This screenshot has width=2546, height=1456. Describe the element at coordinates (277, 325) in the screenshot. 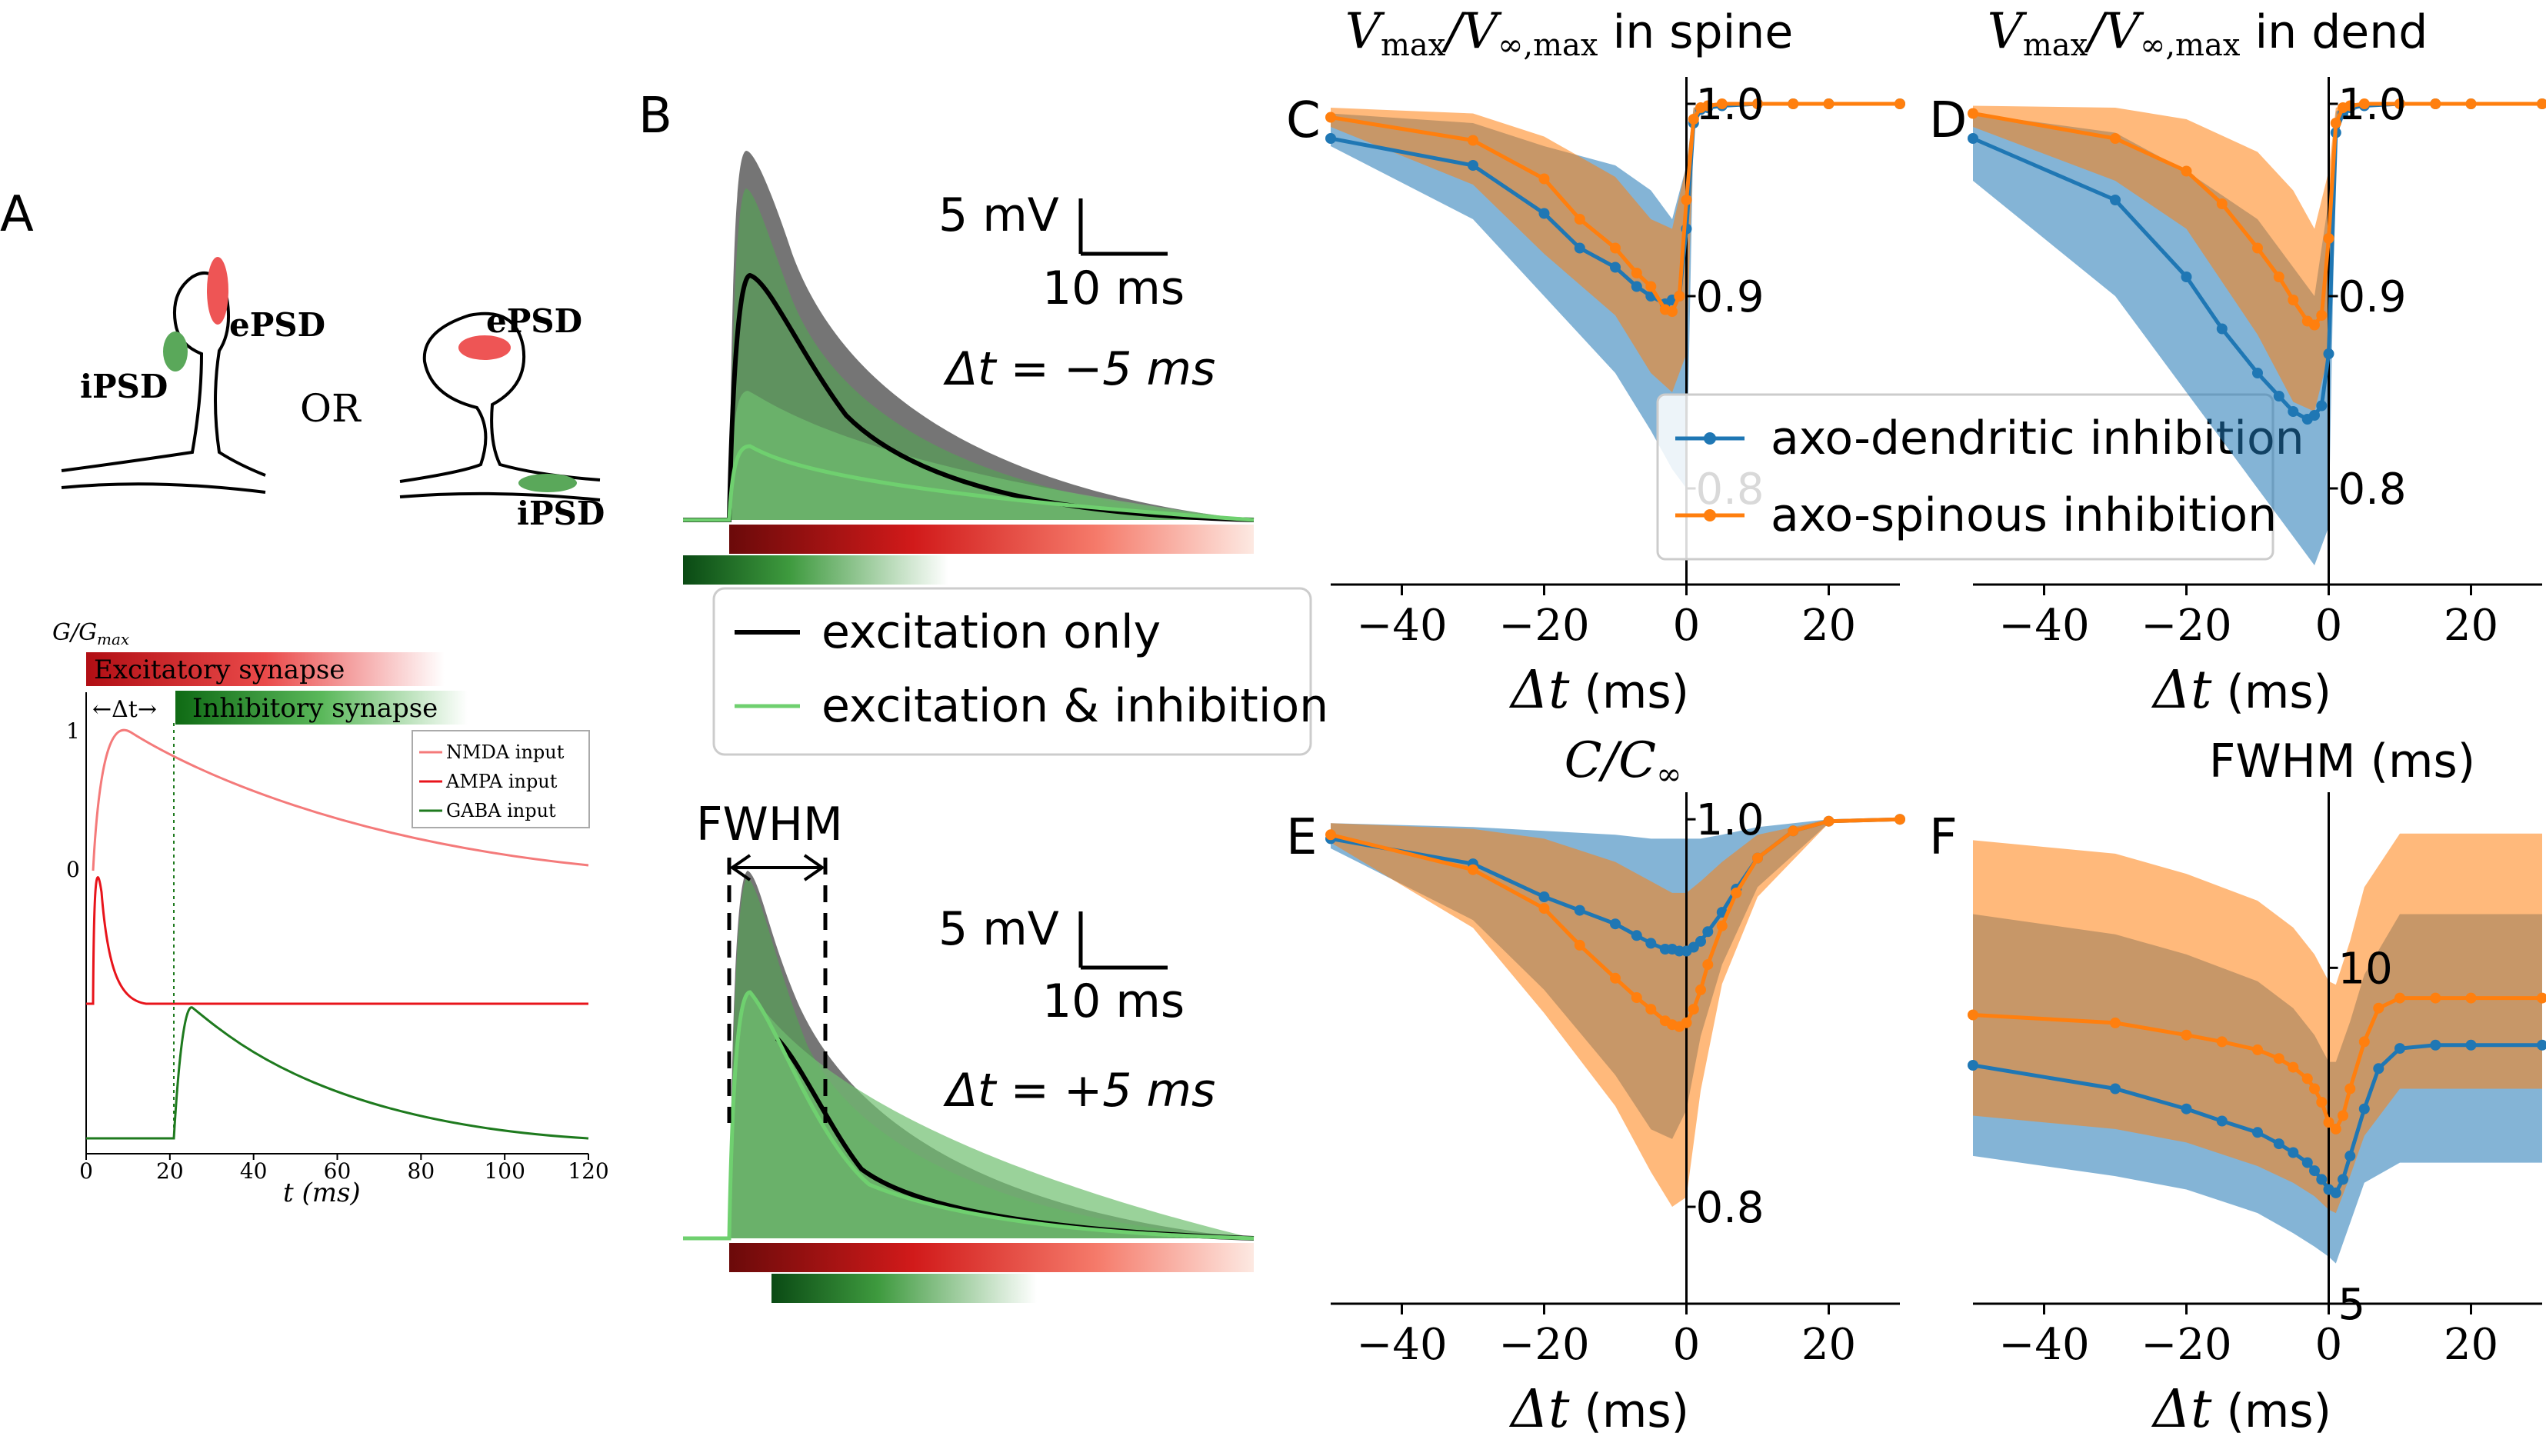

I see `epsd-label: ePSD` at that location.